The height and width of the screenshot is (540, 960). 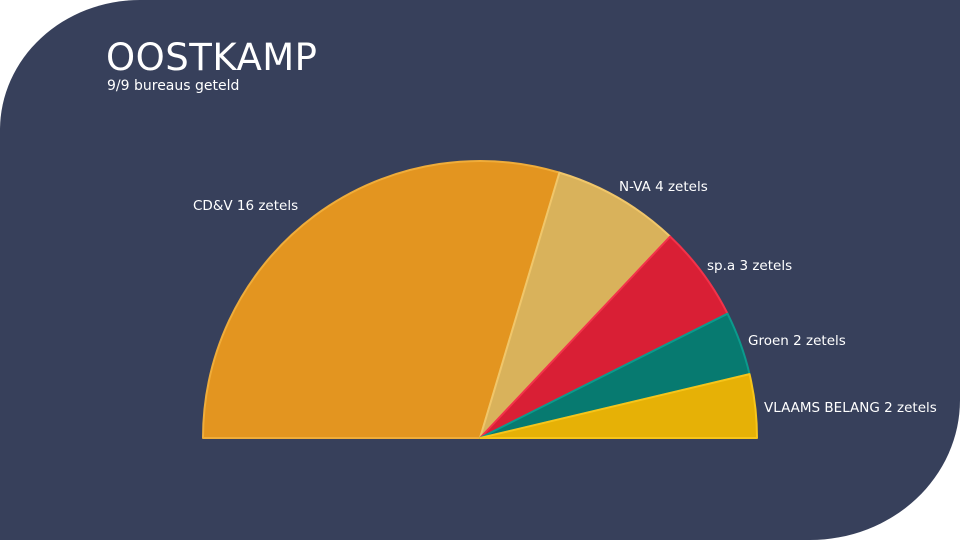 I want to click on label-n-va: N-VA 4 zetels, so click(x=663, y=187).